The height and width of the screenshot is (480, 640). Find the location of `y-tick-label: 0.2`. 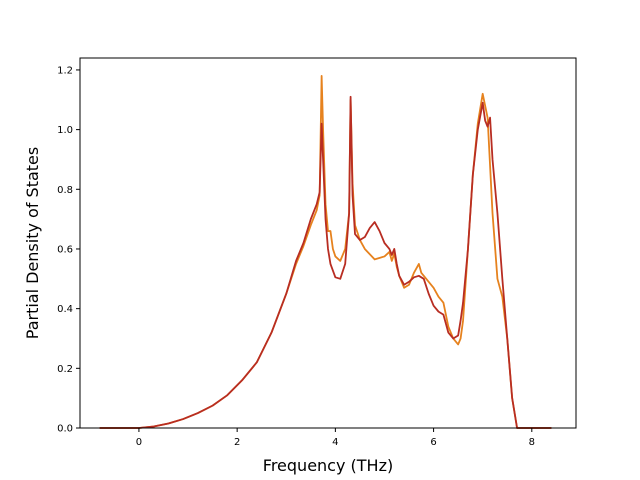

y-tick-label: 0.2 is located at coordinates (65, 369).